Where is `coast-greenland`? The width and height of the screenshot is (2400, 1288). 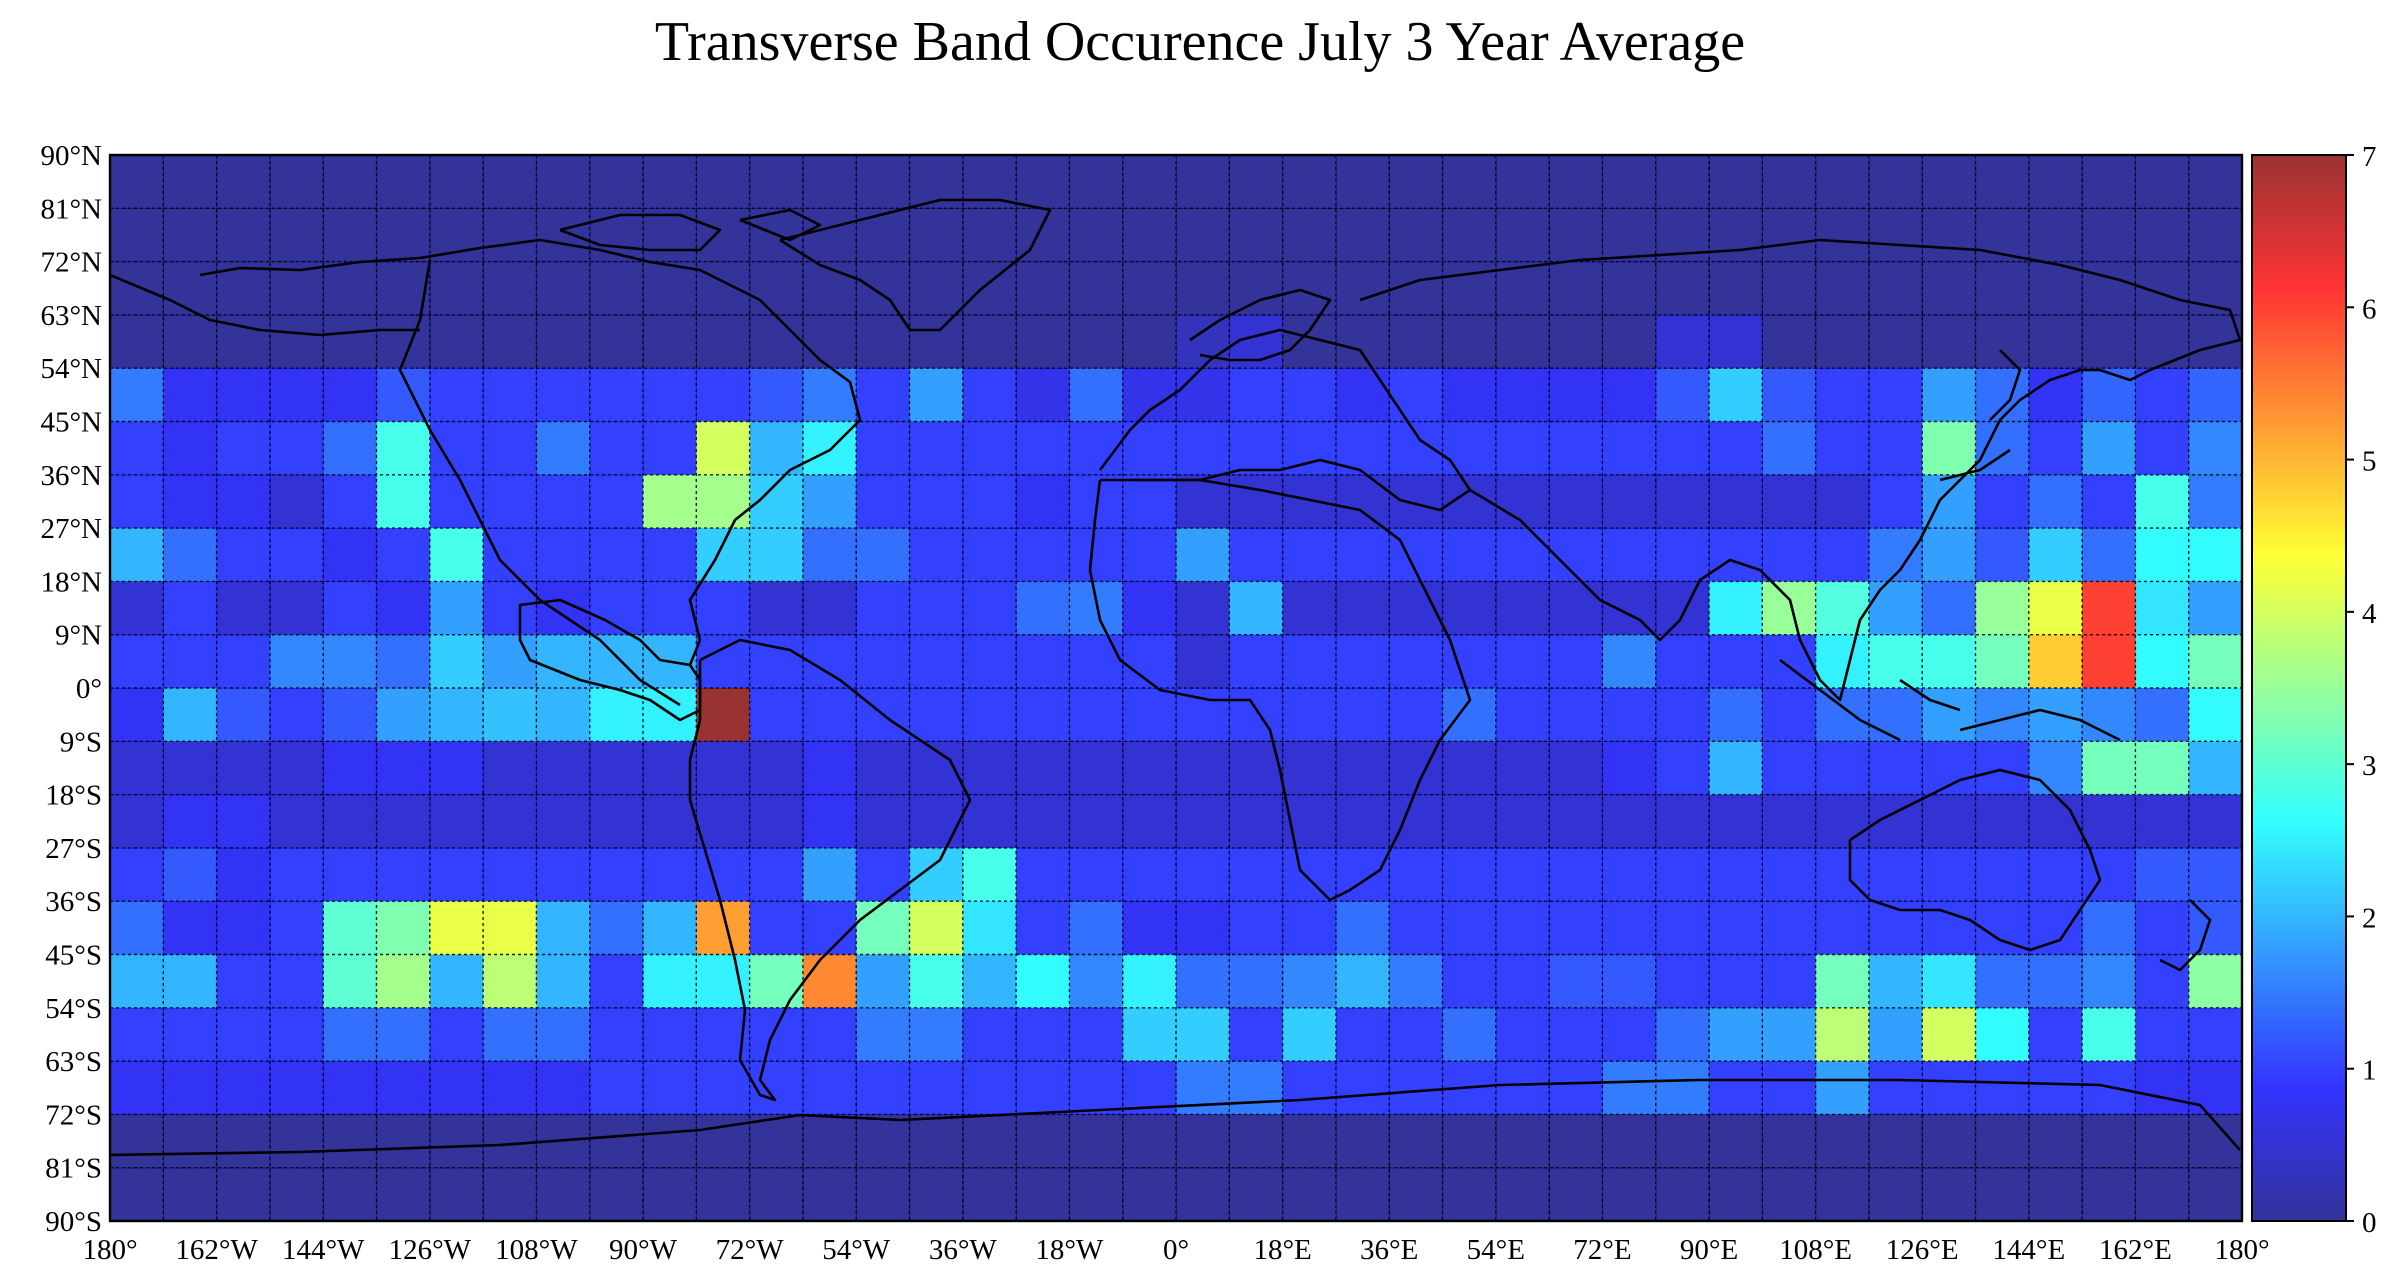 coast-greenland is located at coordinates (915, 265).